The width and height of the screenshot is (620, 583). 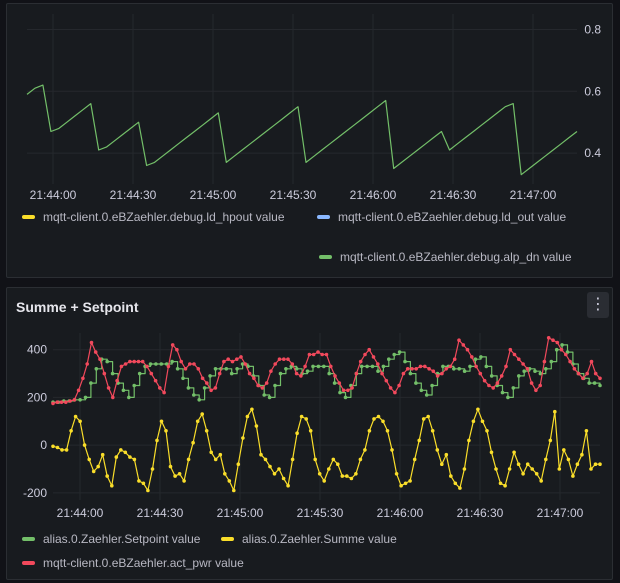 What do you see at coordinates (592, 91) in the screenshot?
I see `y-tick-label: 0.6` at bounding box center [592, 91].